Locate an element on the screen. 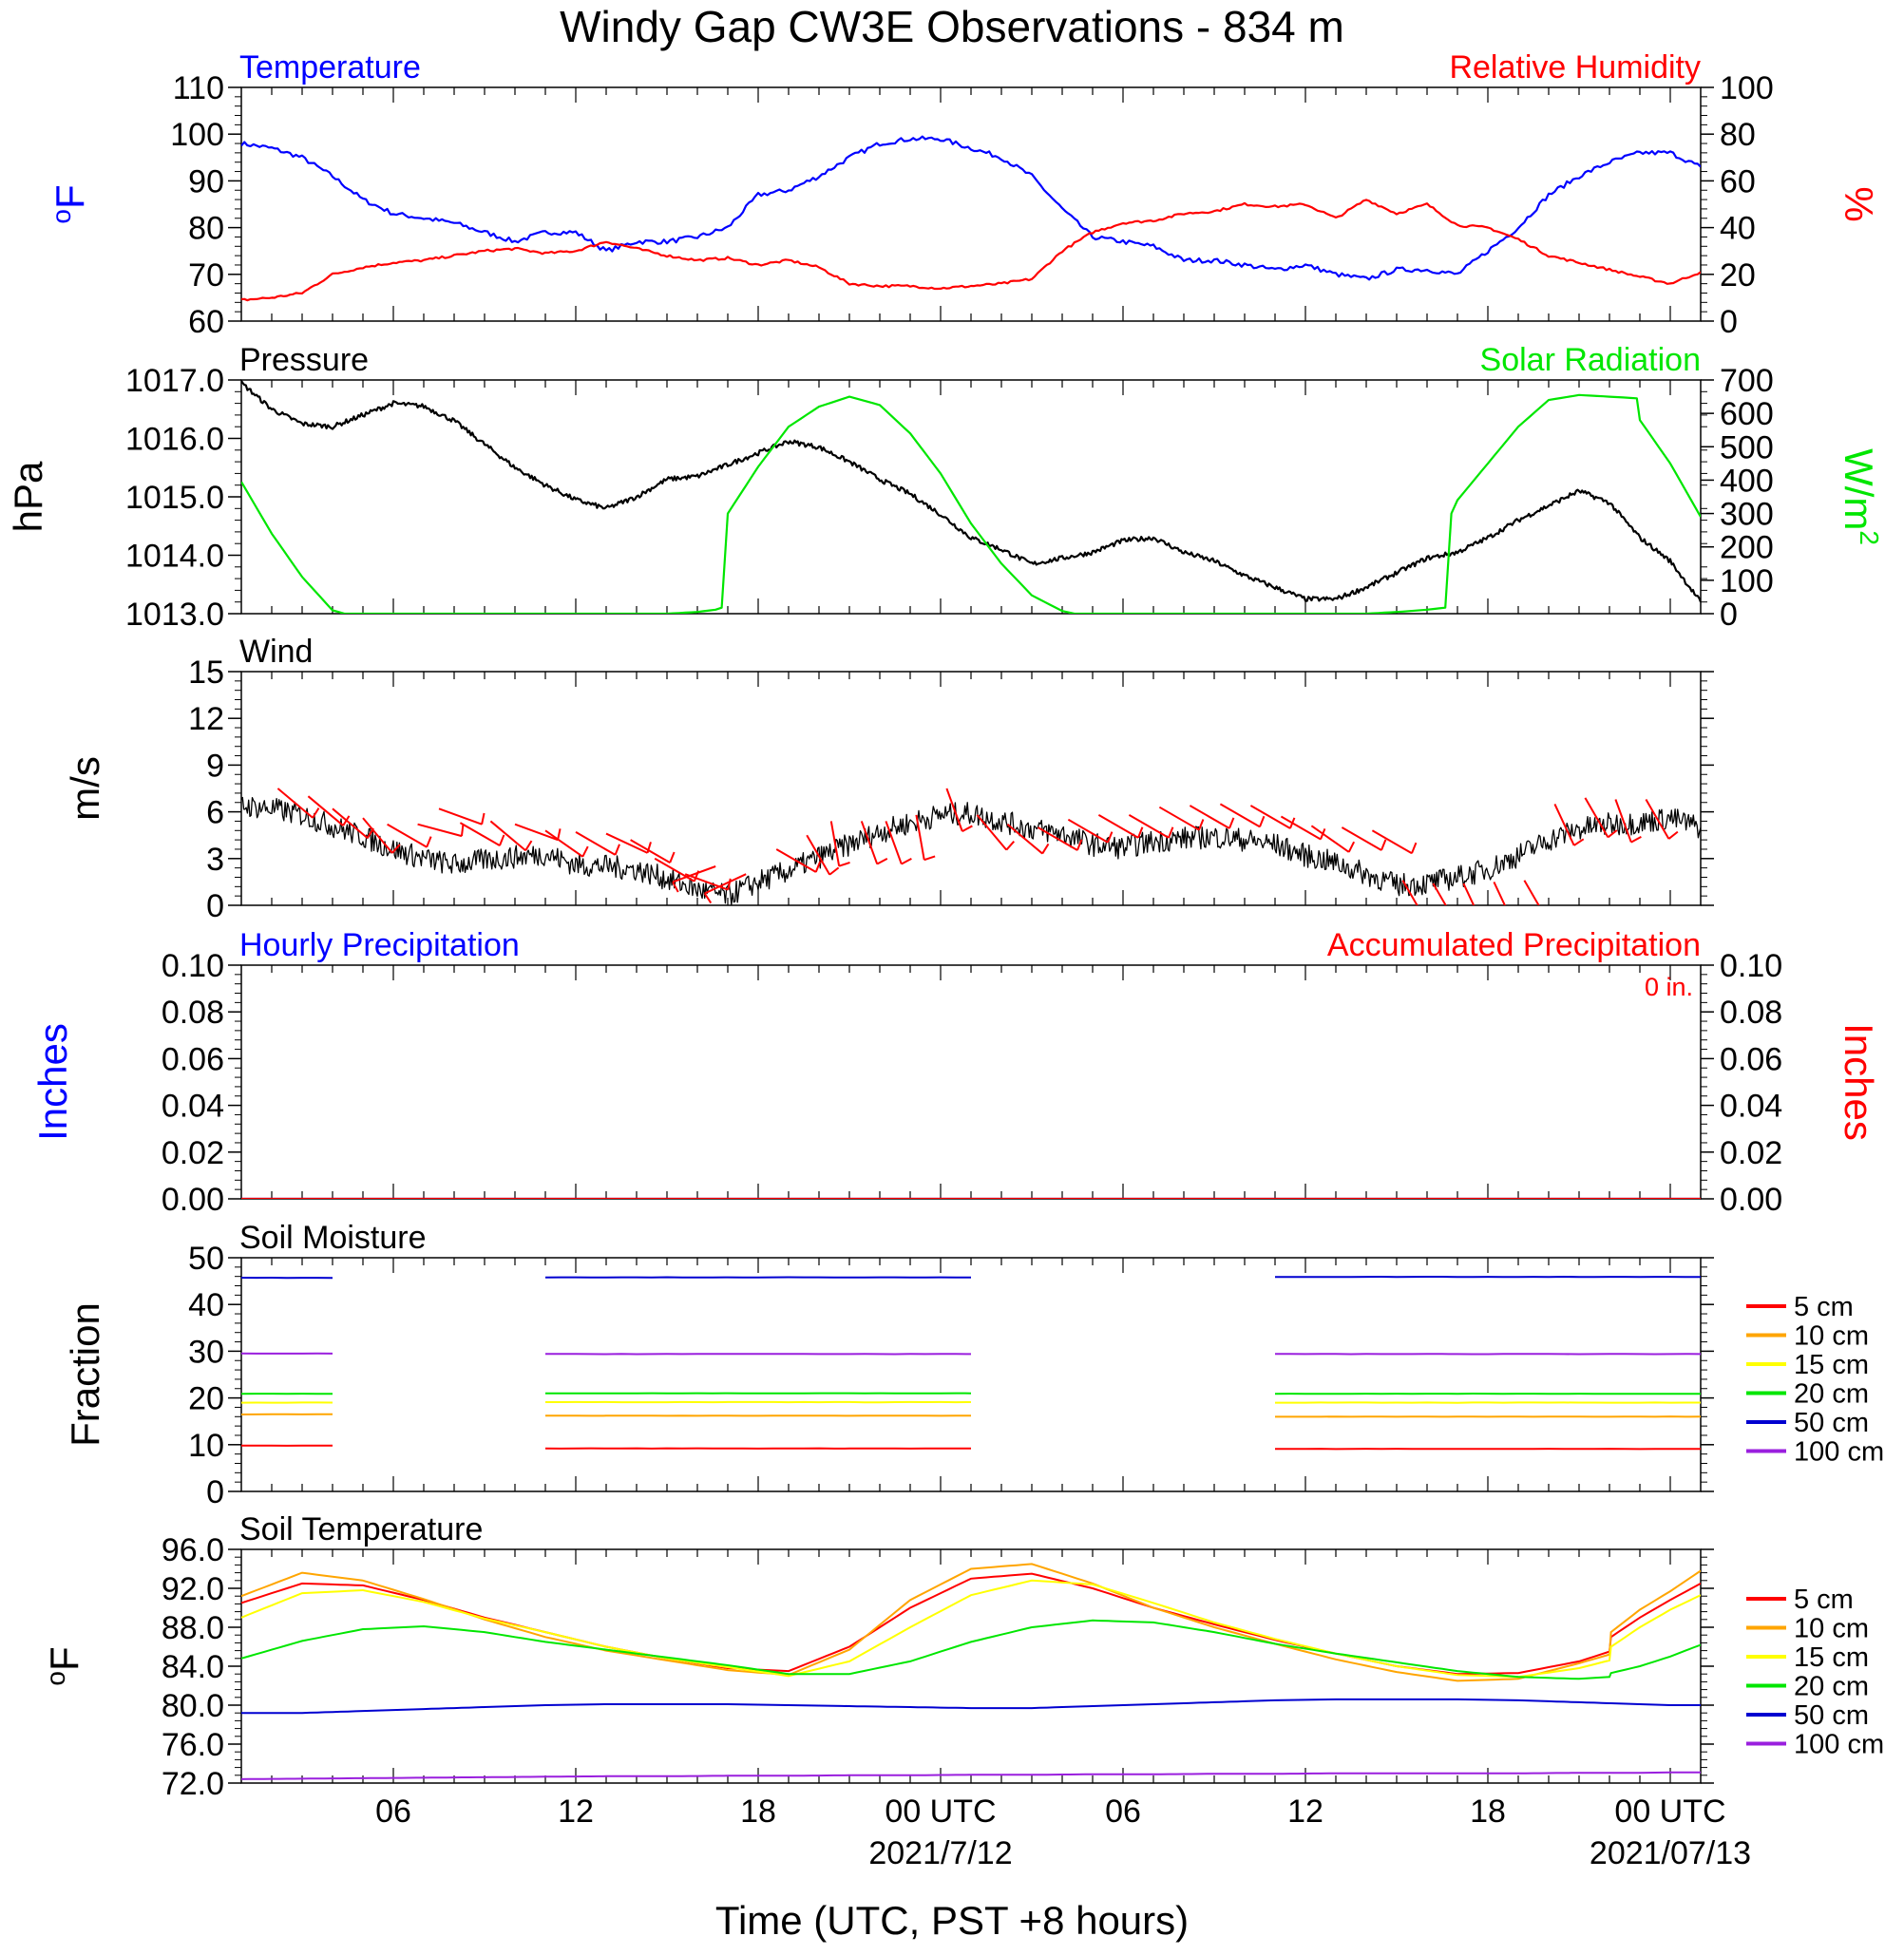  y-tick-label-right: 0 is located at coordinates (1729, 322).